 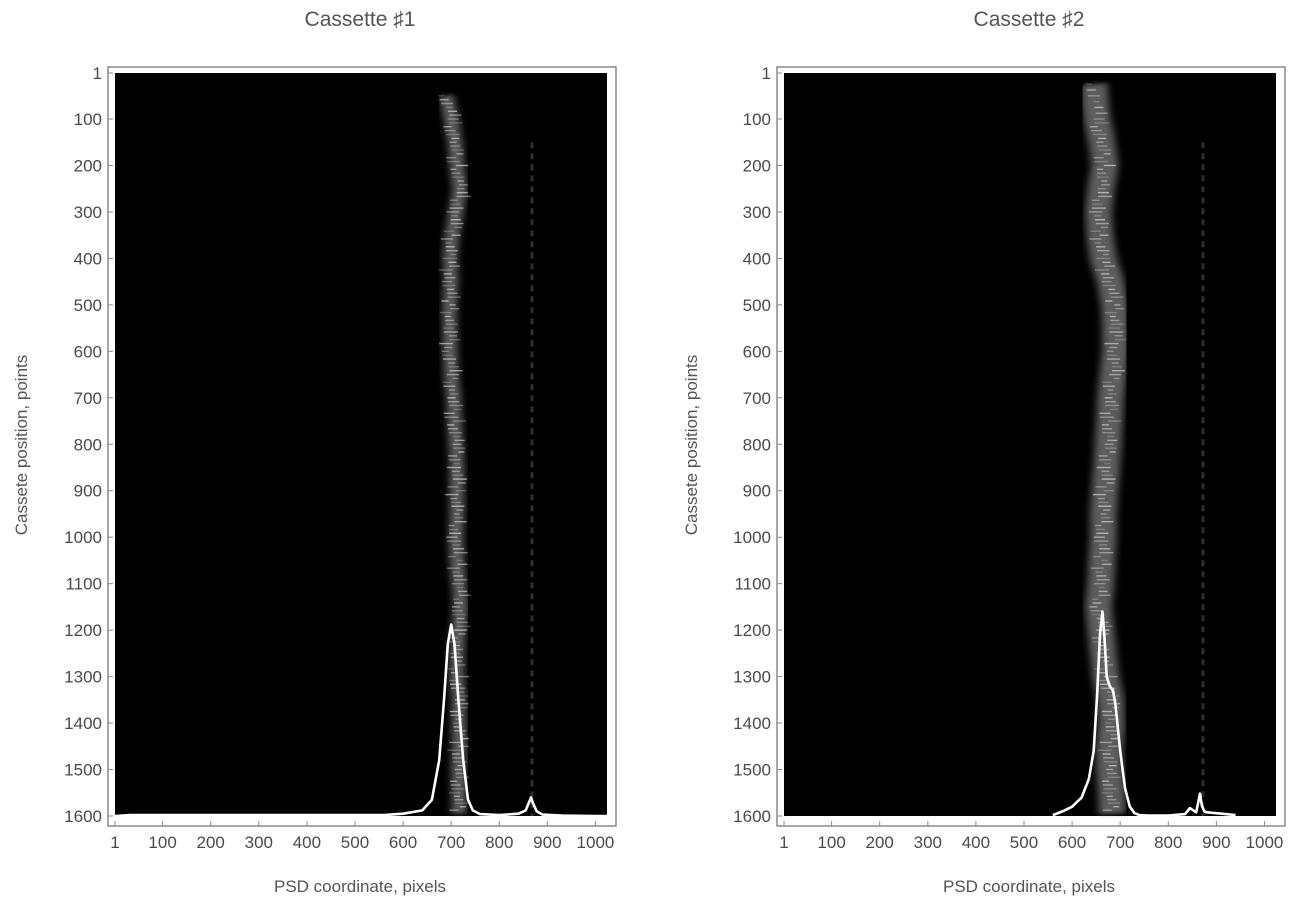 What do you see at coordinates (1105, 447) in the screenshot?
I see `intensity-streaks` at bounding box center [1105, 447].